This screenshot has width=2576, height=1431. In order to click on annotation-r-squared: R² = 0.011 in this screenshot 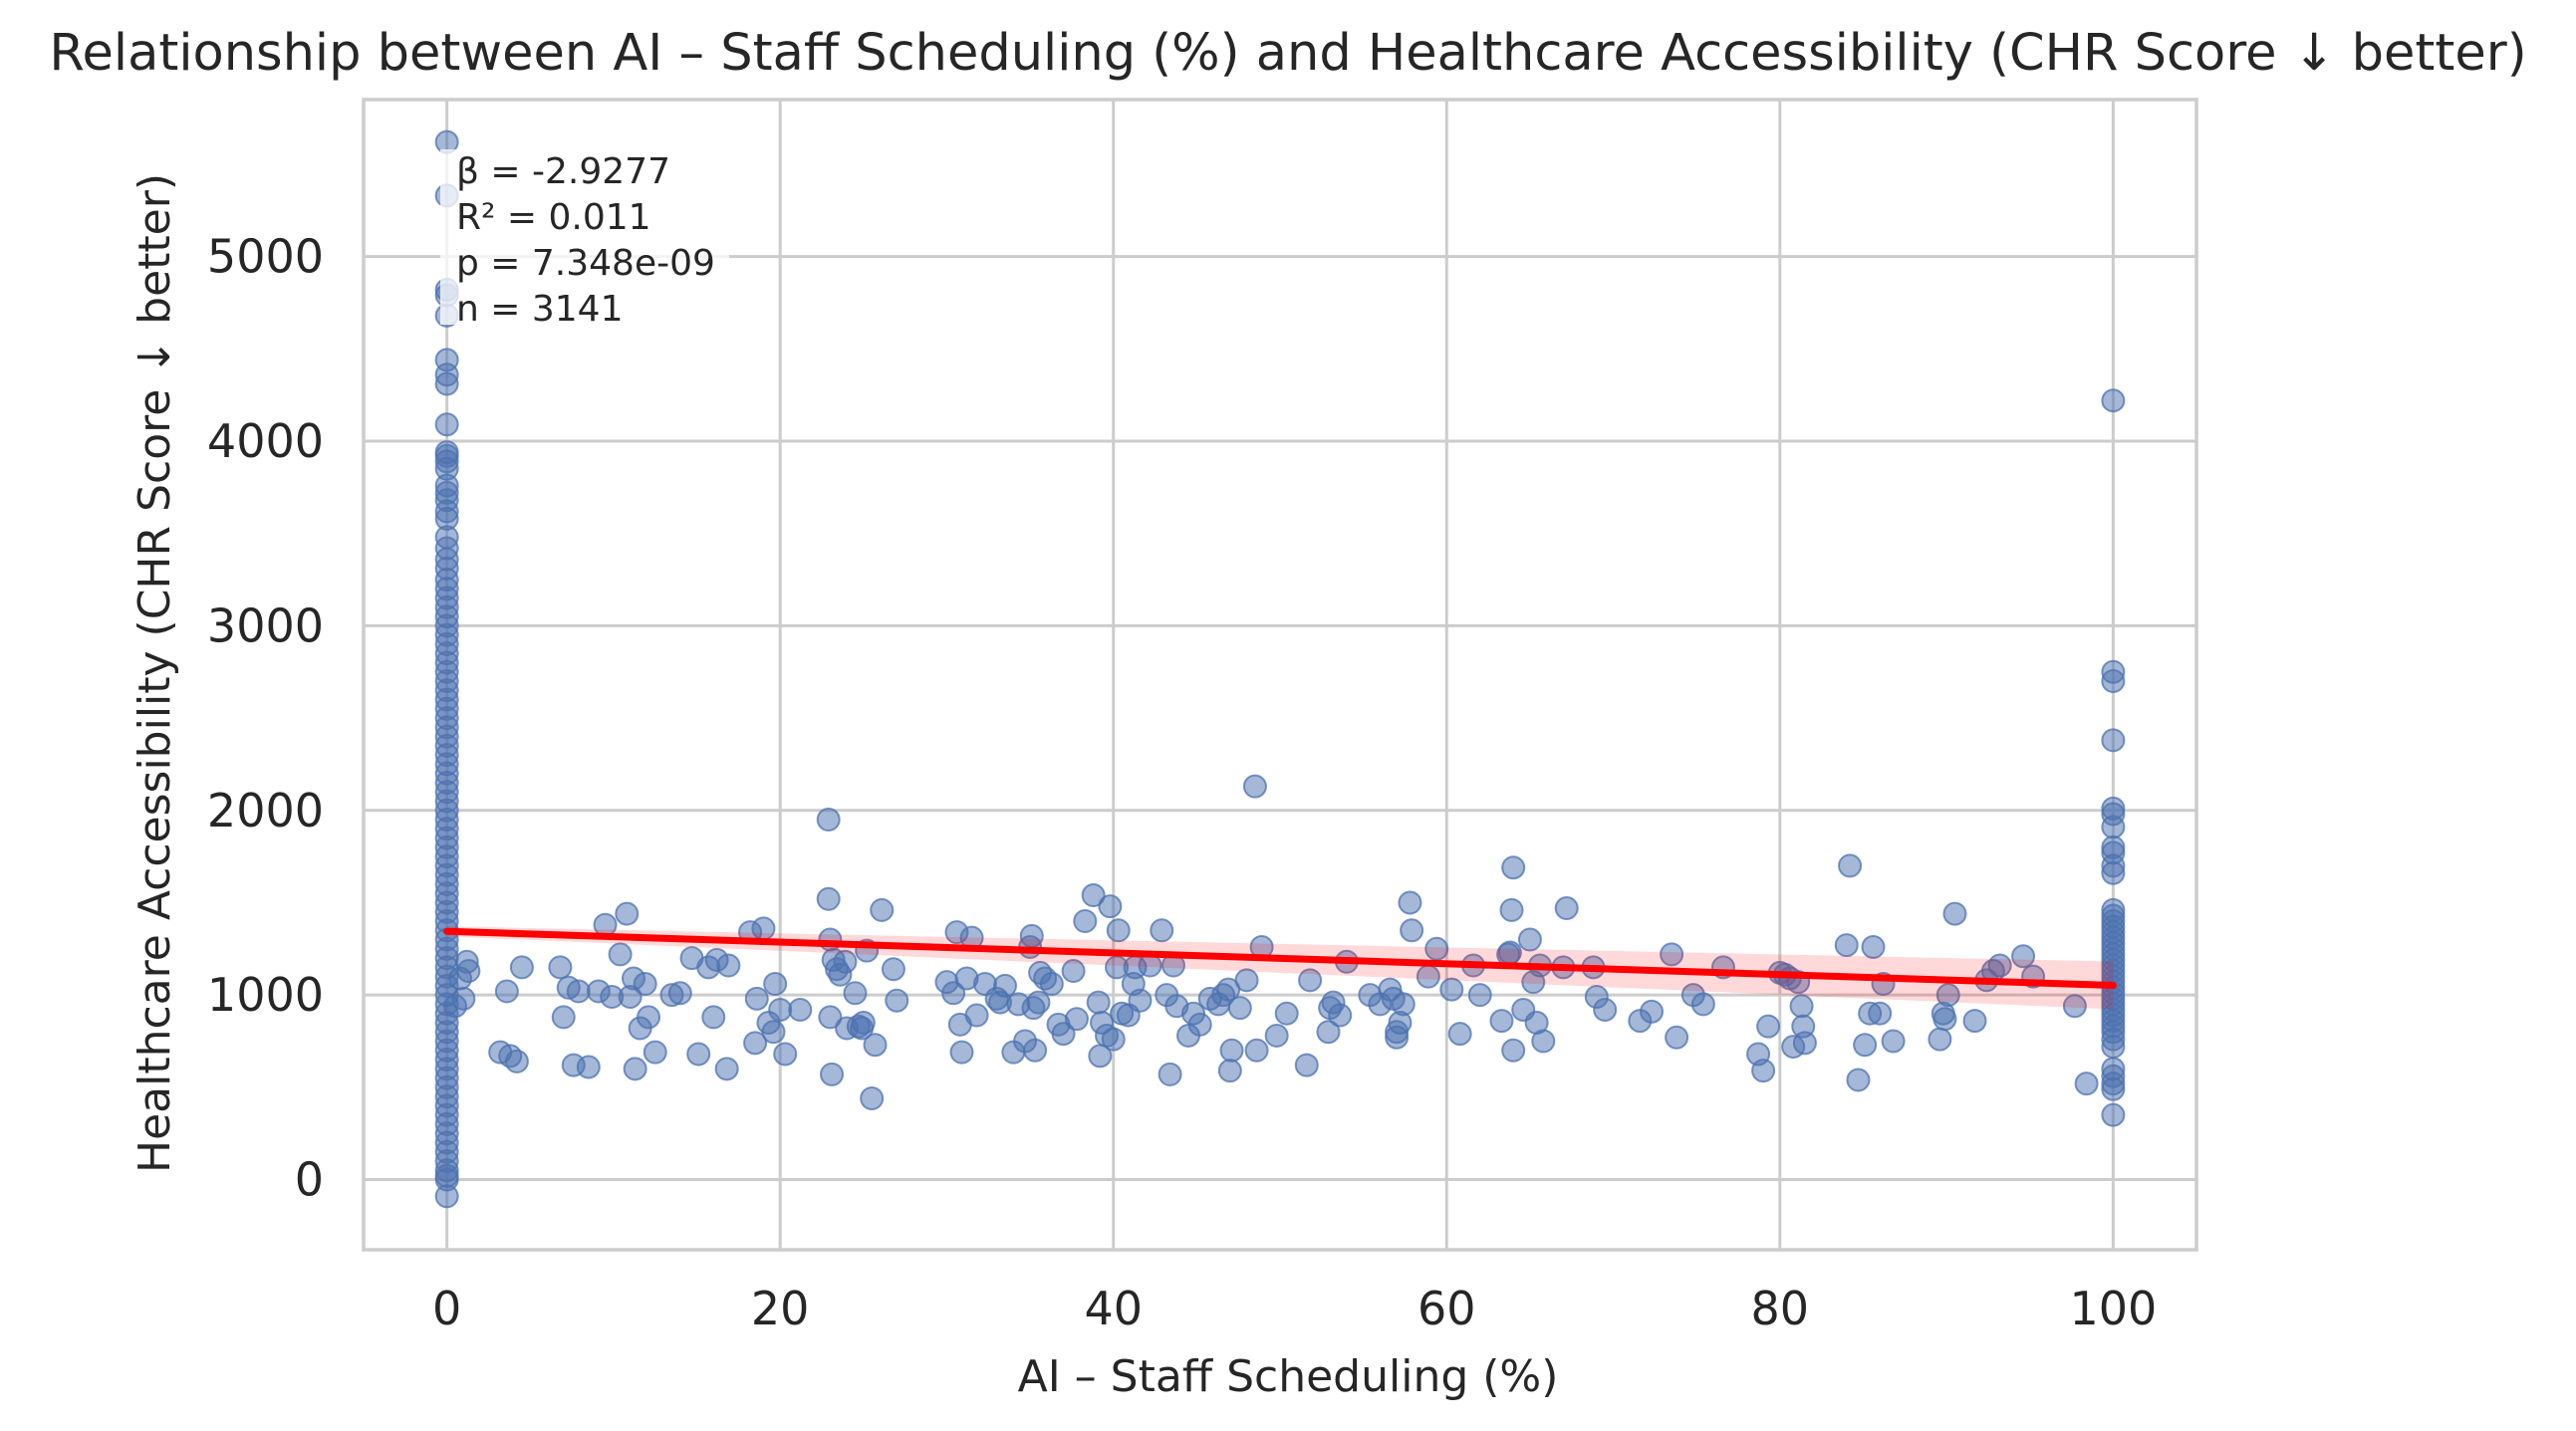, I will do `click(553, 218)`.